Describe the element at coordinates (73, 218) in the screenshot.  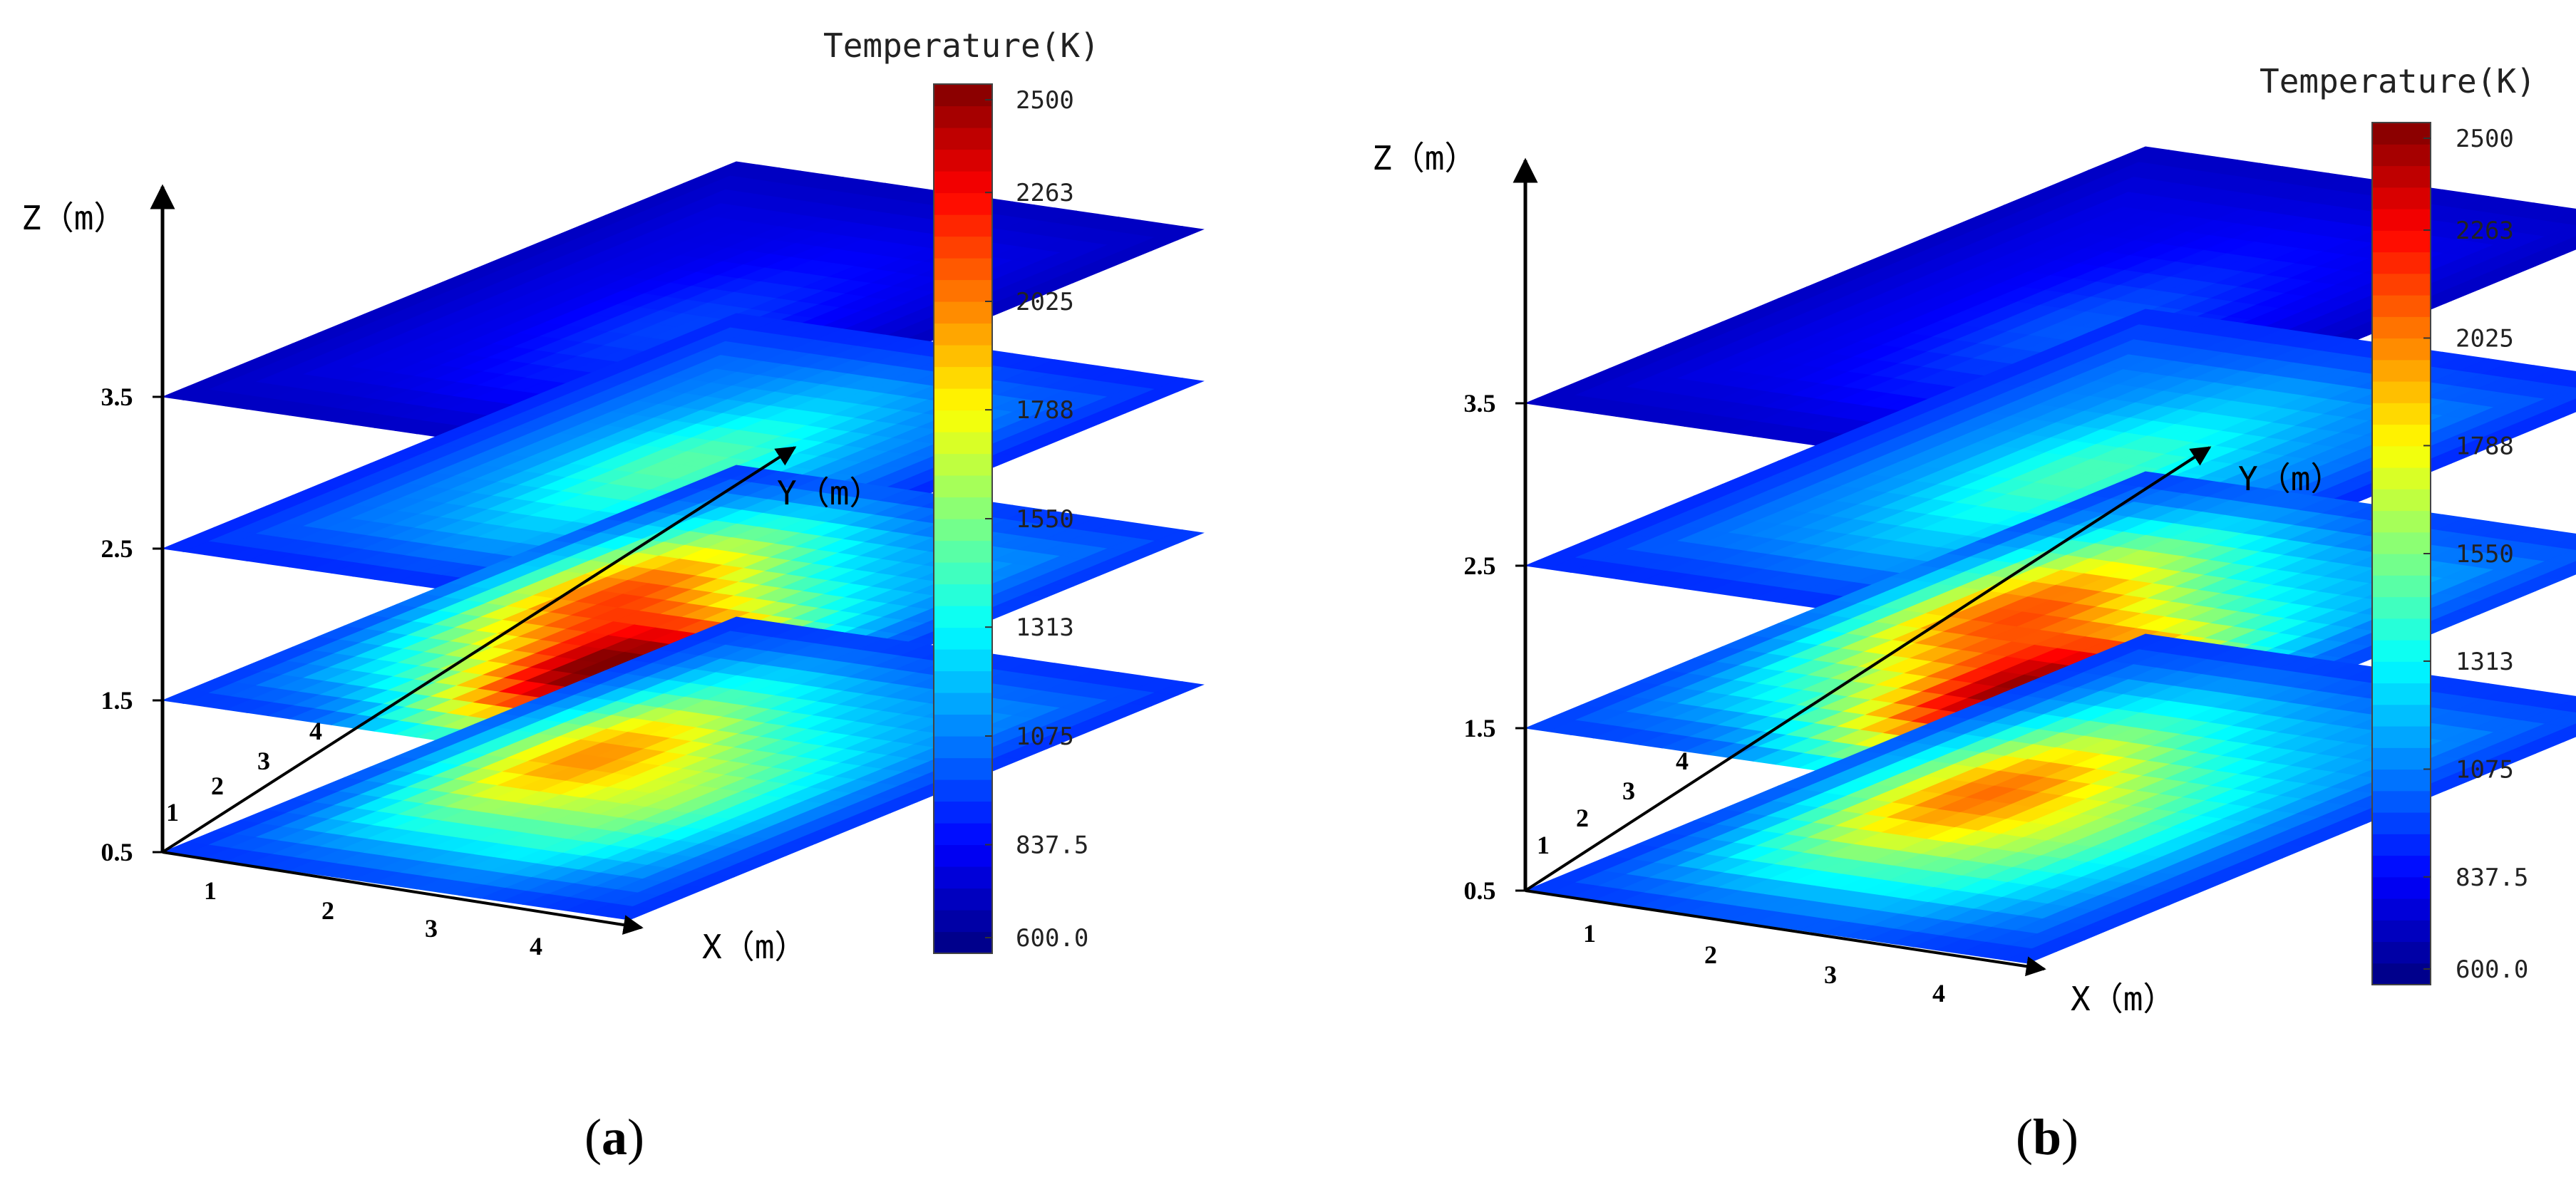
I see `z-axis-label: Z（m）` at that location.